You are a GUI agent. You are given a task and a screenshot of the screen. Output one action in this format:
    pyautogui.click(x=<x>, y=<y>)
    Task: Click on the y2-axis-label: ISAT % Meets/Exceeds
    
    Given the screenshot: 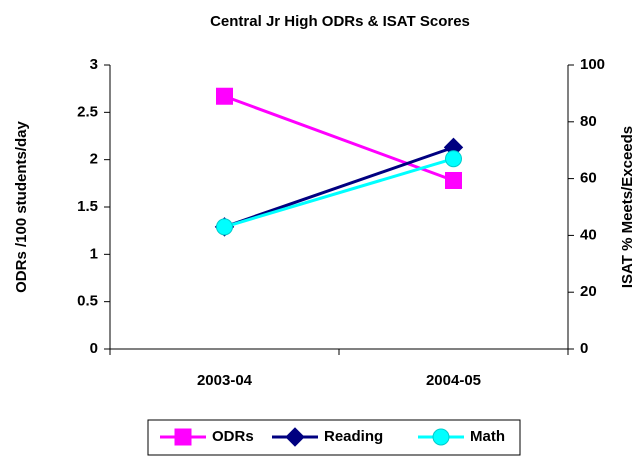 What is the action you would take?
    pyautogui.click(x=627, y=207)
    